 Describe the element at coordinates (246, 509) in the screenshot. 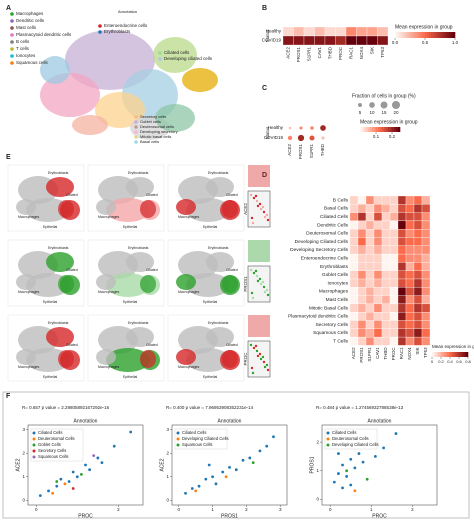

I see `x-tick-label: 2` at that location.